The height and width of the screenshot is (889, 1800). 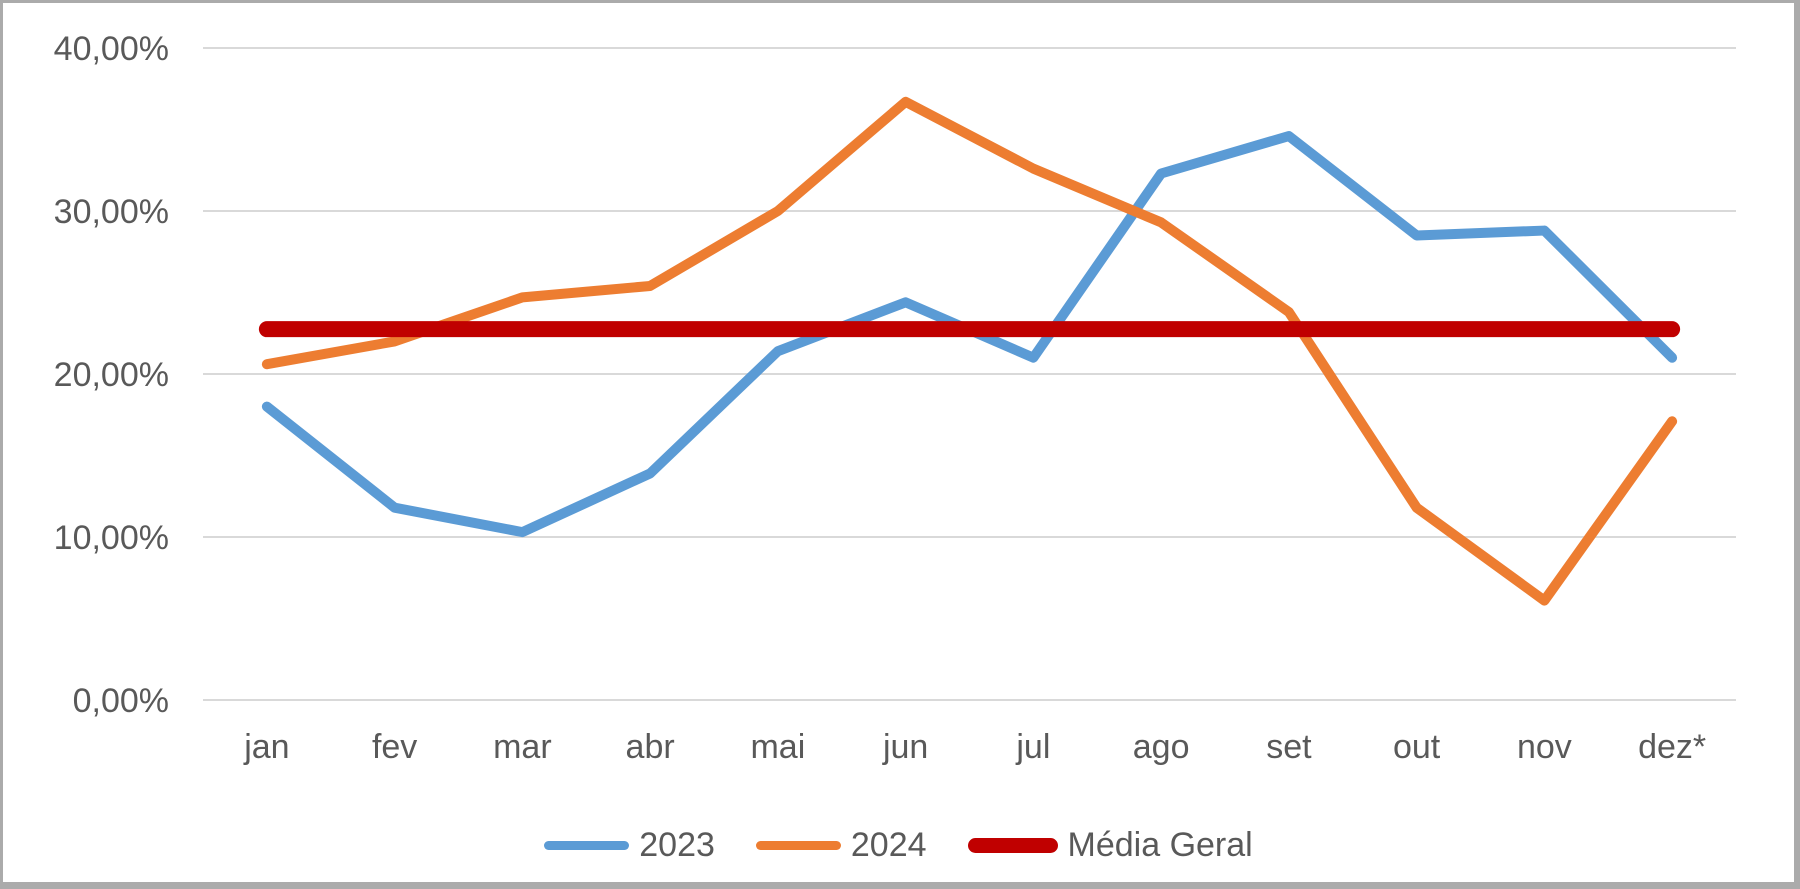 What do you see at coordinates (1160, 845) in the screenshot?
I see `legend-label-média-geral: Média Geral` at bounding box center [1160, 845].